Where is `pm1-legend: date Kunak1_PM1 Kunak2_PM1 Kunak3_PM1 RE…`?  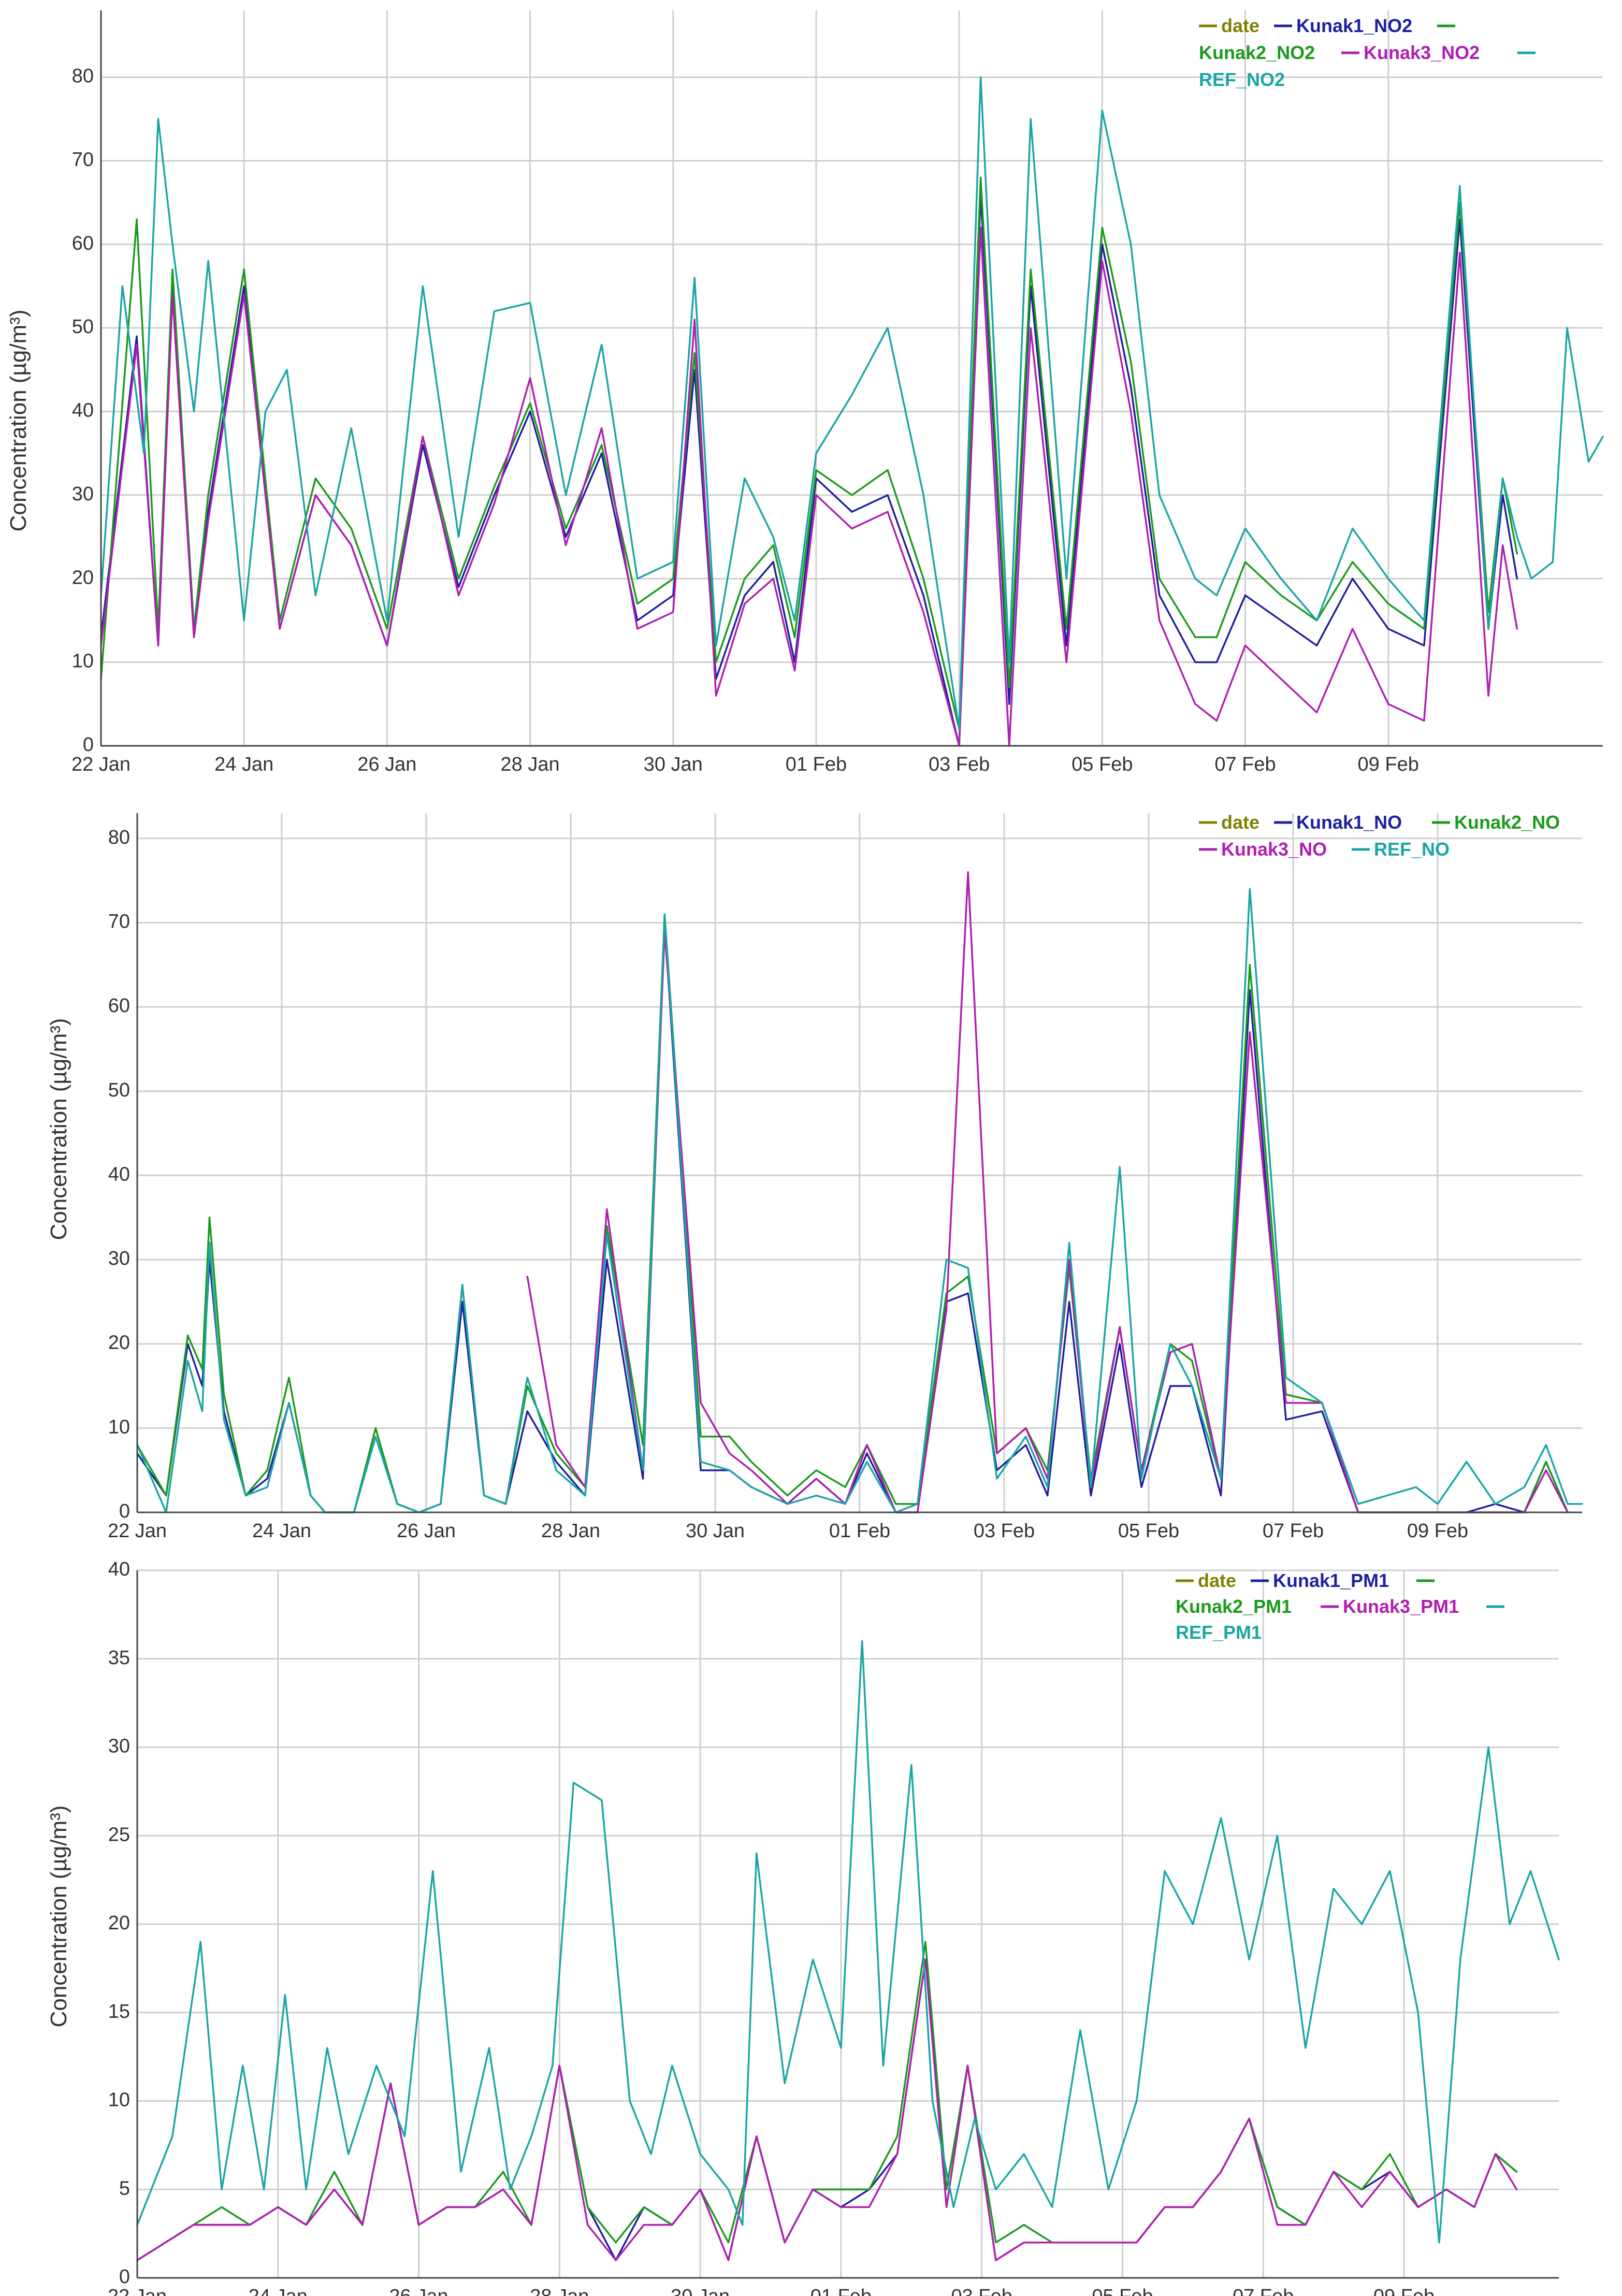
pm1-legend: date Kunak1_PM1 Kunak2_PM1 Kunak3_PM1 RE… is located at coordinates (1340, 1606).